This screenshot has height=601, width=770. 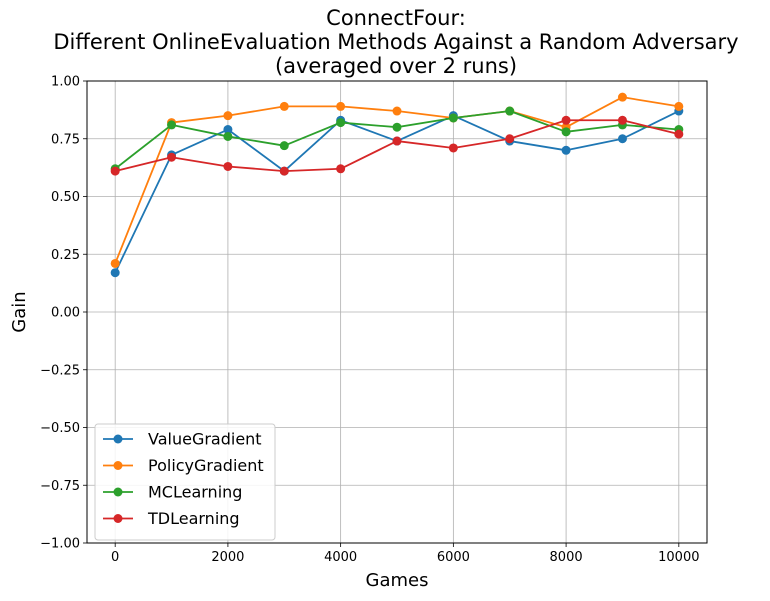 I want to click on legend-label-valuegradient: ValueGradient, so click(x=205, y=439).